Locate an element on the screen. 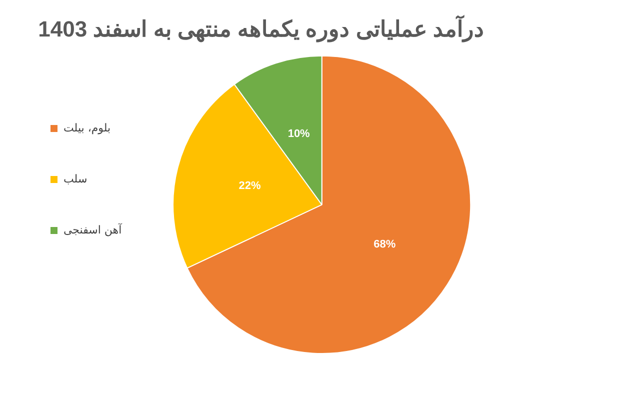  data-label: 10% is located at coordinates (299, 134).